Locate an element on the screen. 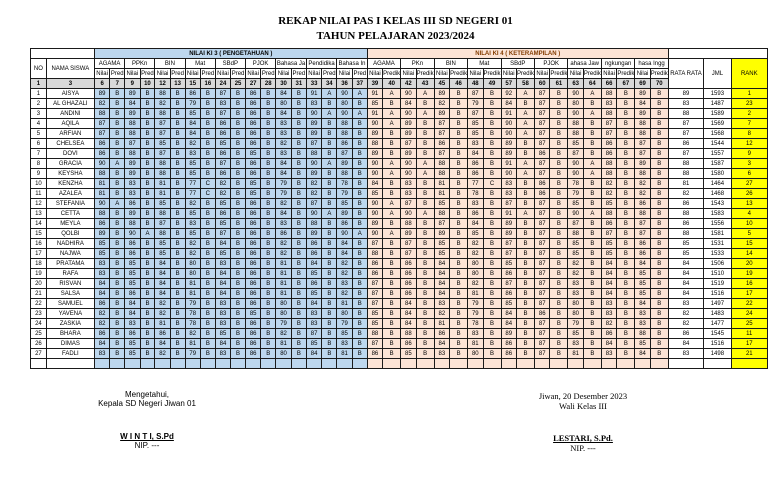 This screenshot has height=489, width=768. footer-left-signature: W I N T I, S.Pd NIP. --- is located at coordinates (147, 441).